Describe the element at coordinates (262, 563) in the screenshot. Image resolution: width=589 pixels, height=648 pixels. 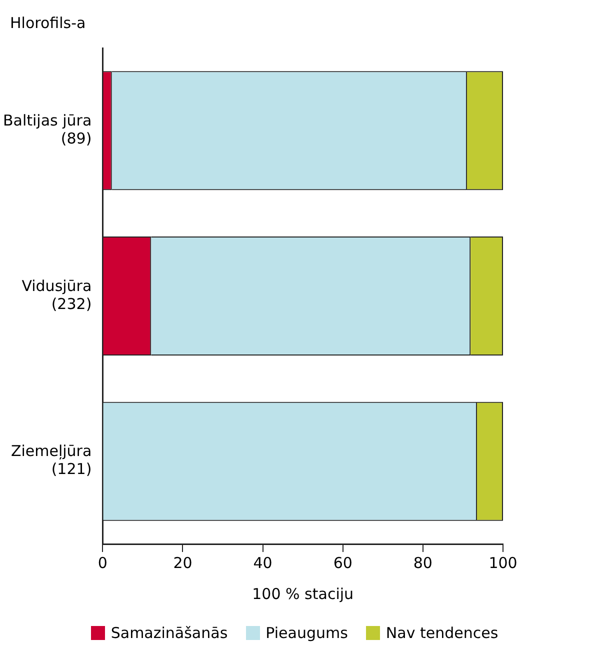
I see `x-tick-label: 40` at that location.